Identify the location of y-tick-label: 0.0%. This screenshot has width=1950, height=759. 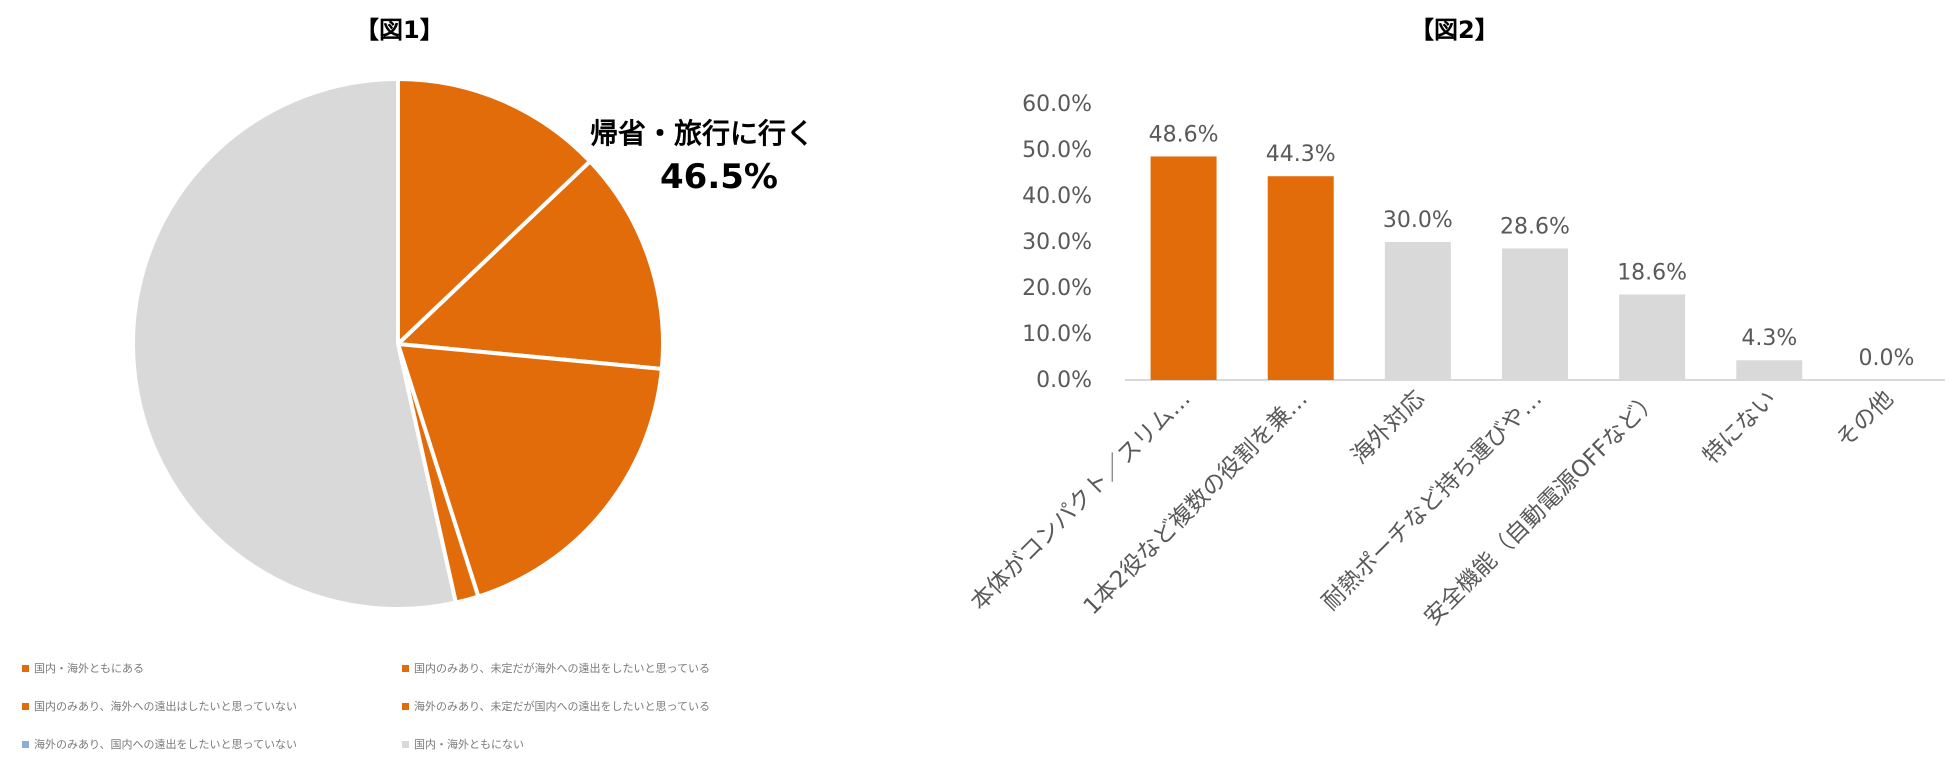
(1064, 380).